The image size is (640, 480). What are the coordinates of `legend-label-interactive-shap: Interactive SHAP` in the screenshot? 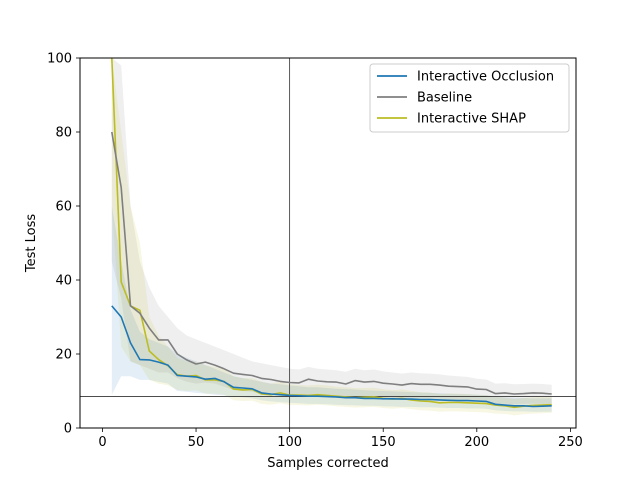 It's located at (471, 119).